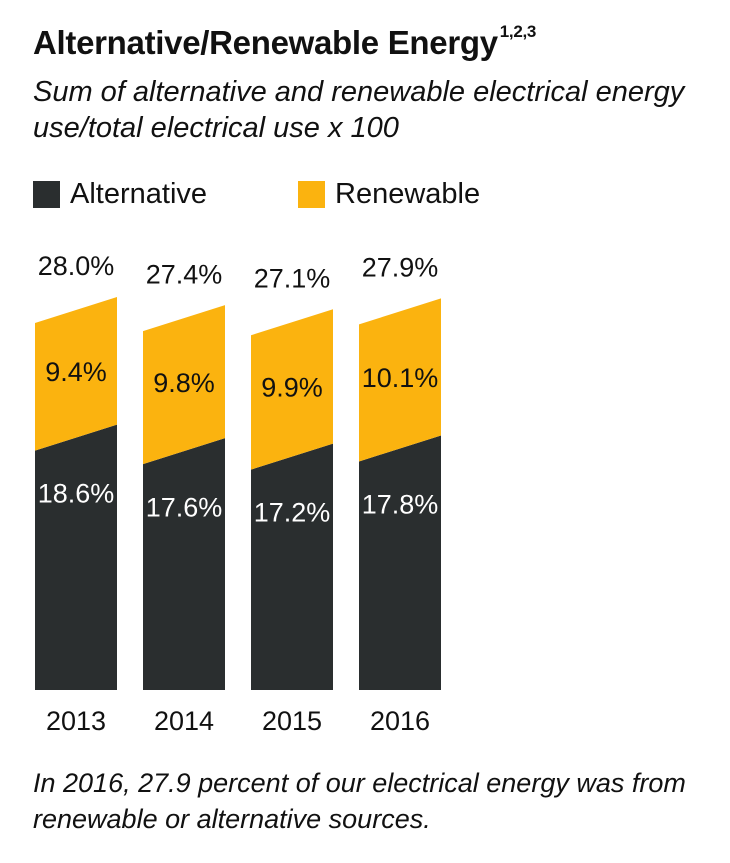 The image size is (730, 863). I want to click on bar-segment-renewable-2016, so click(400, 380).